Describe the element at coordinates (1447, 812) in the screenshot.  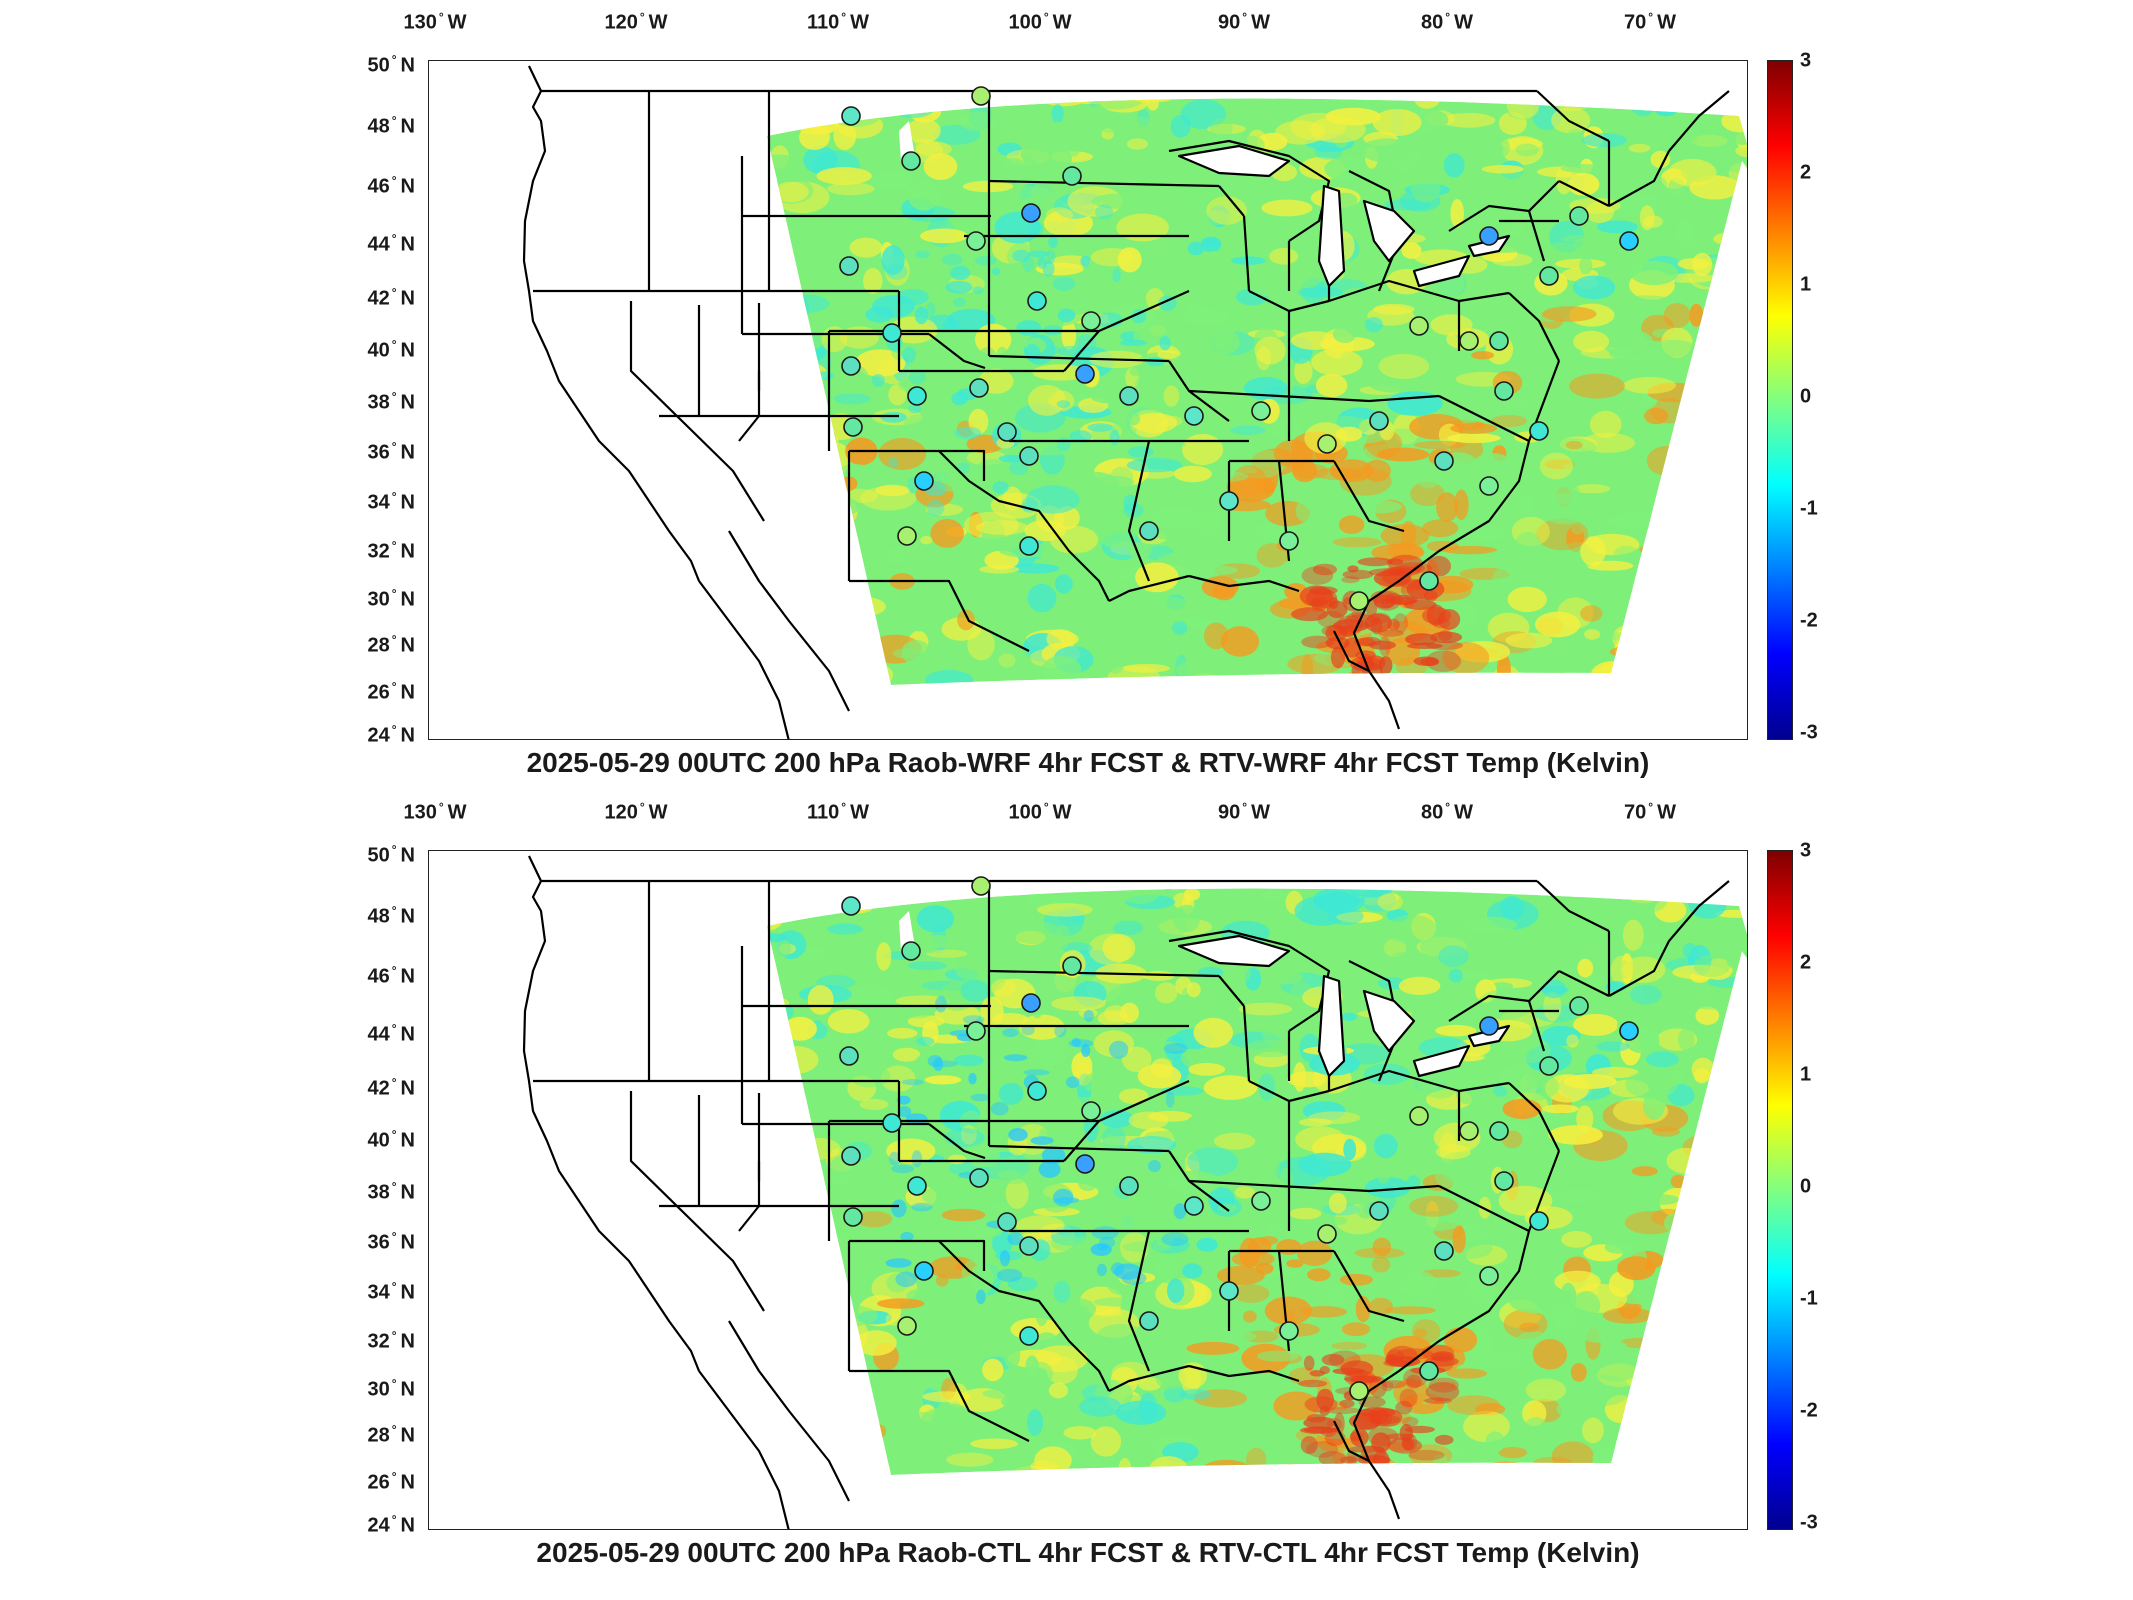
I see `longitude-label: 80 ° W` at that location.